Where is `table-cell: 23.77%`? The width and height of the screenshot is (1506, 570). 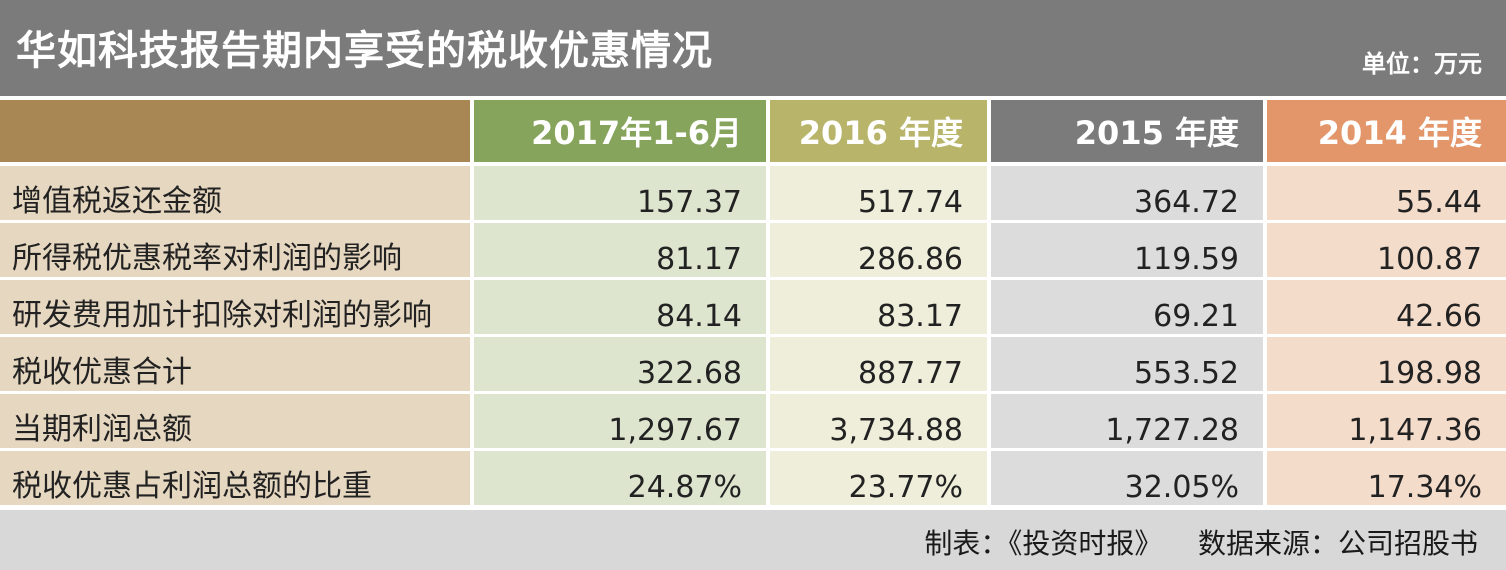 table-cell: 23.77% is located at coordinates (879, 478).